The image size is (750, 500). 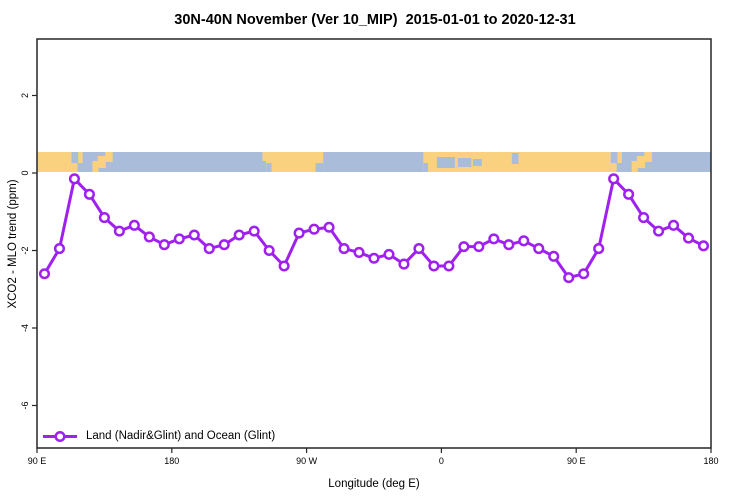 I want to click on band-patch-morocco-coast, so click(x=425, y=167).